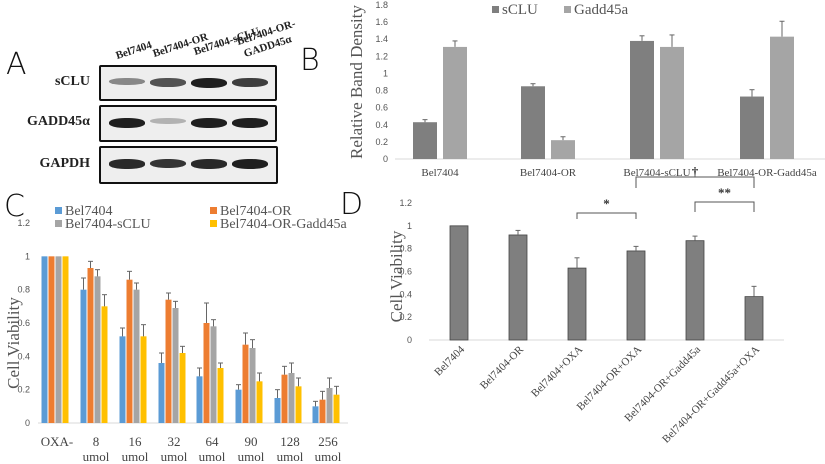  Describe the element at coordinates (310, 60) in the screenshot. I see `panel-letter-b: B` at that location.